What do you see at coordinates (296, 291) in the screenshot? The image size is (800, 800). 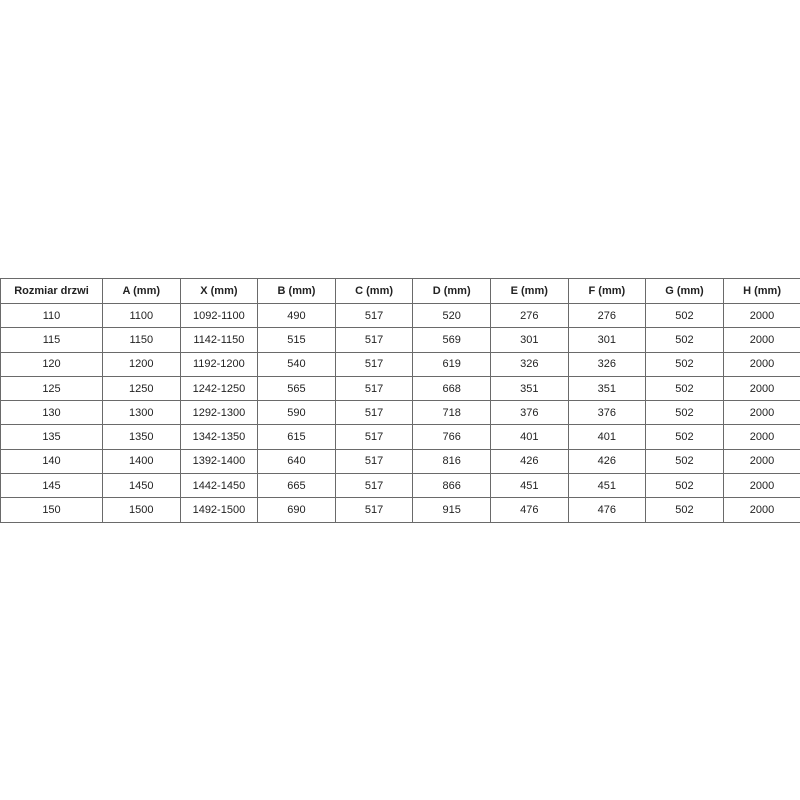 I see `column-header: B (mm)` at bounding box center [296, 291].